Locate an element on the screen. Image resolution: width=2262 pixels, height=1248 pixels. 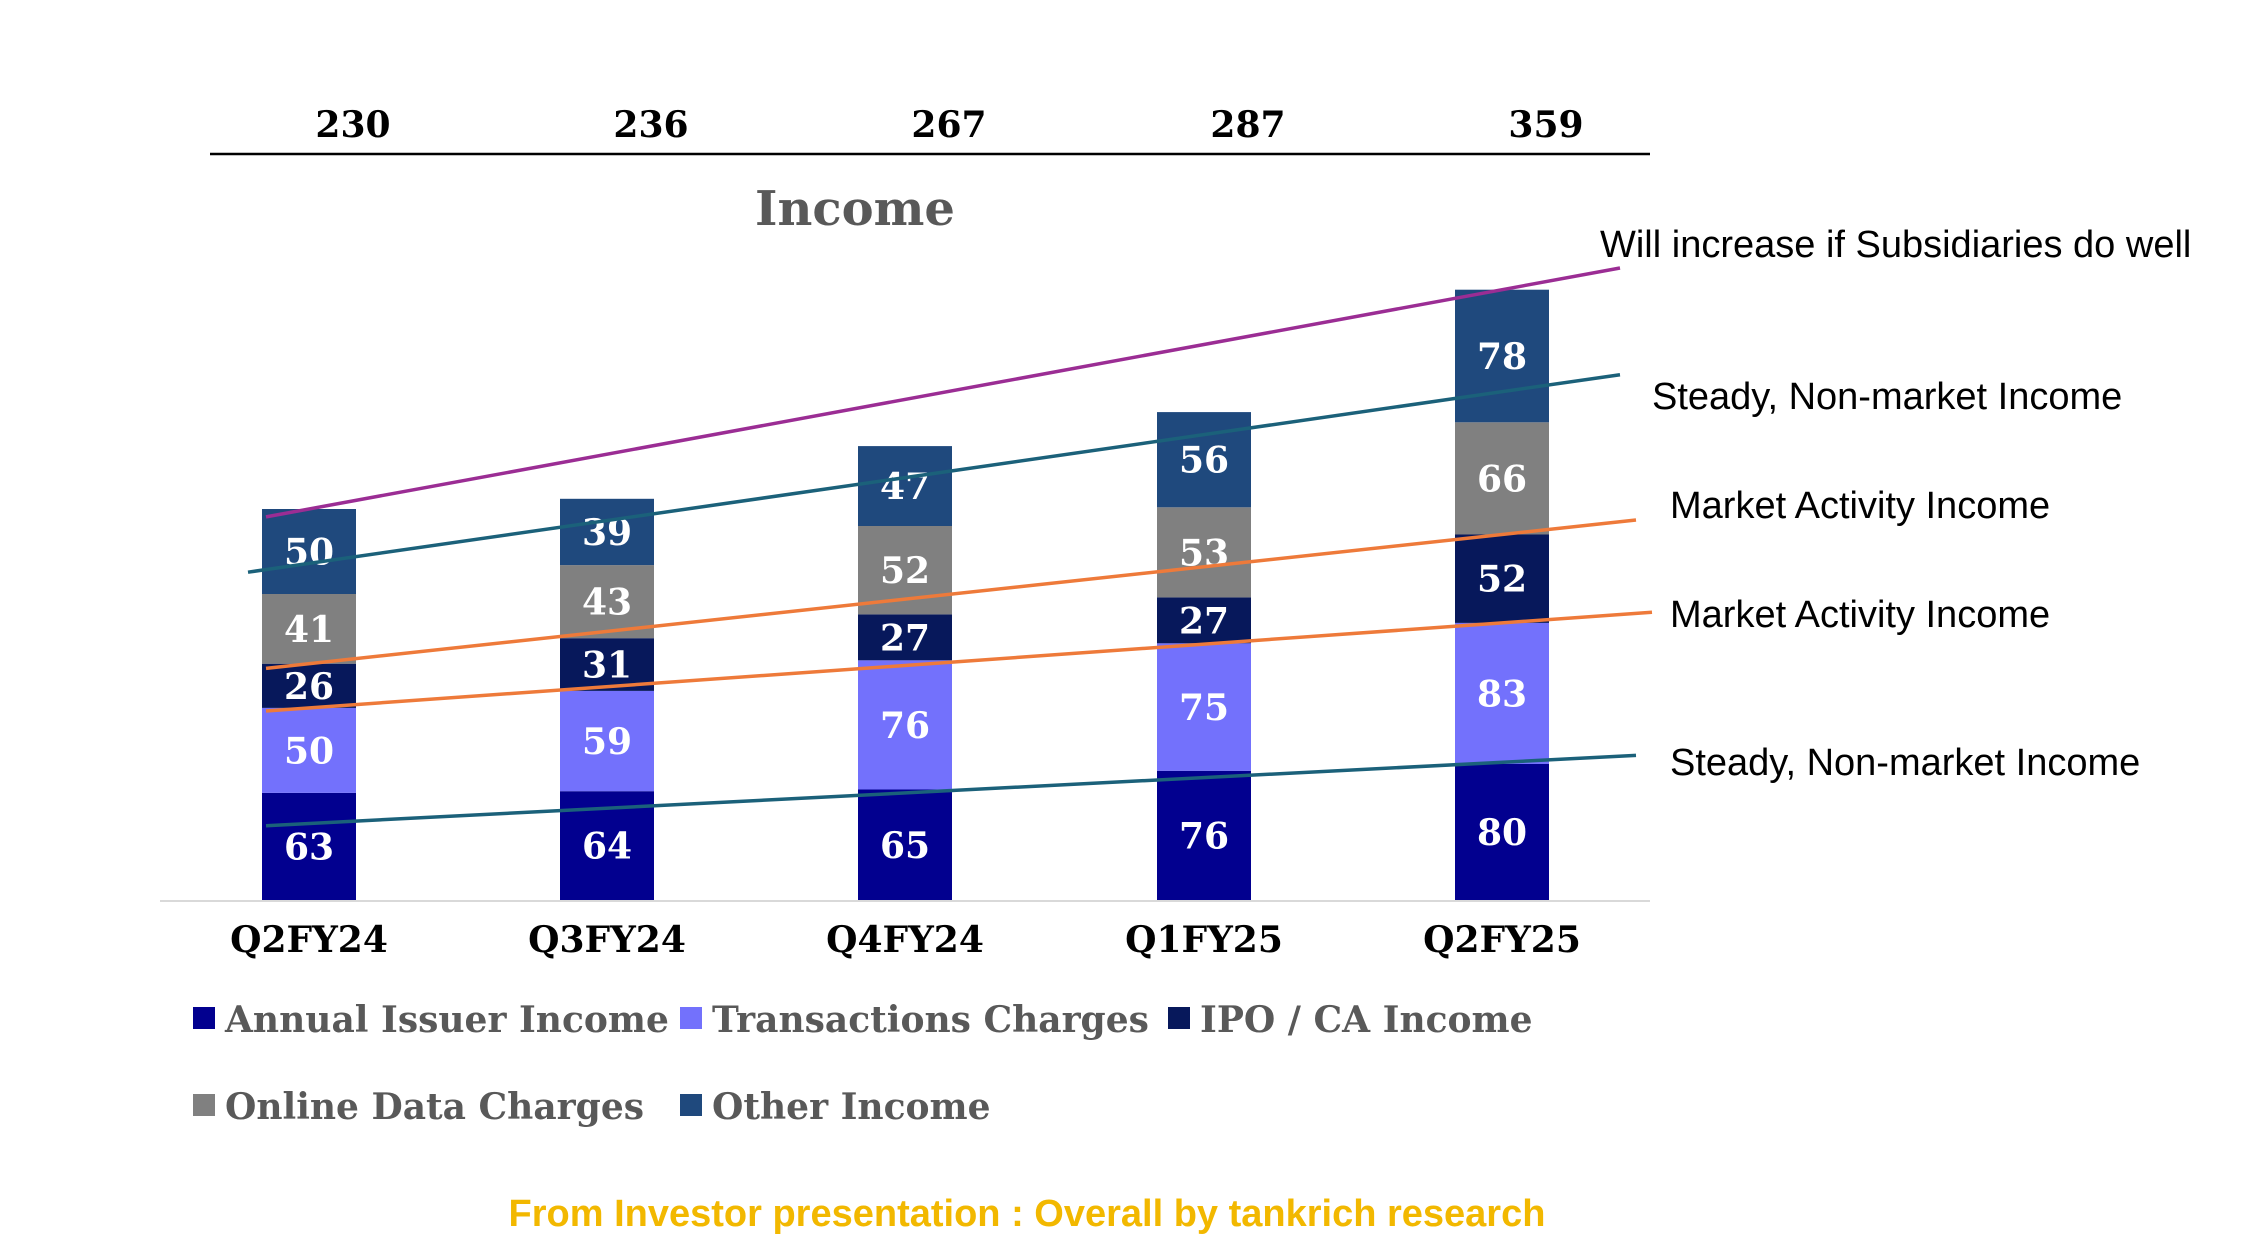
data-label: 75 is located at coordinates (1204, 708).